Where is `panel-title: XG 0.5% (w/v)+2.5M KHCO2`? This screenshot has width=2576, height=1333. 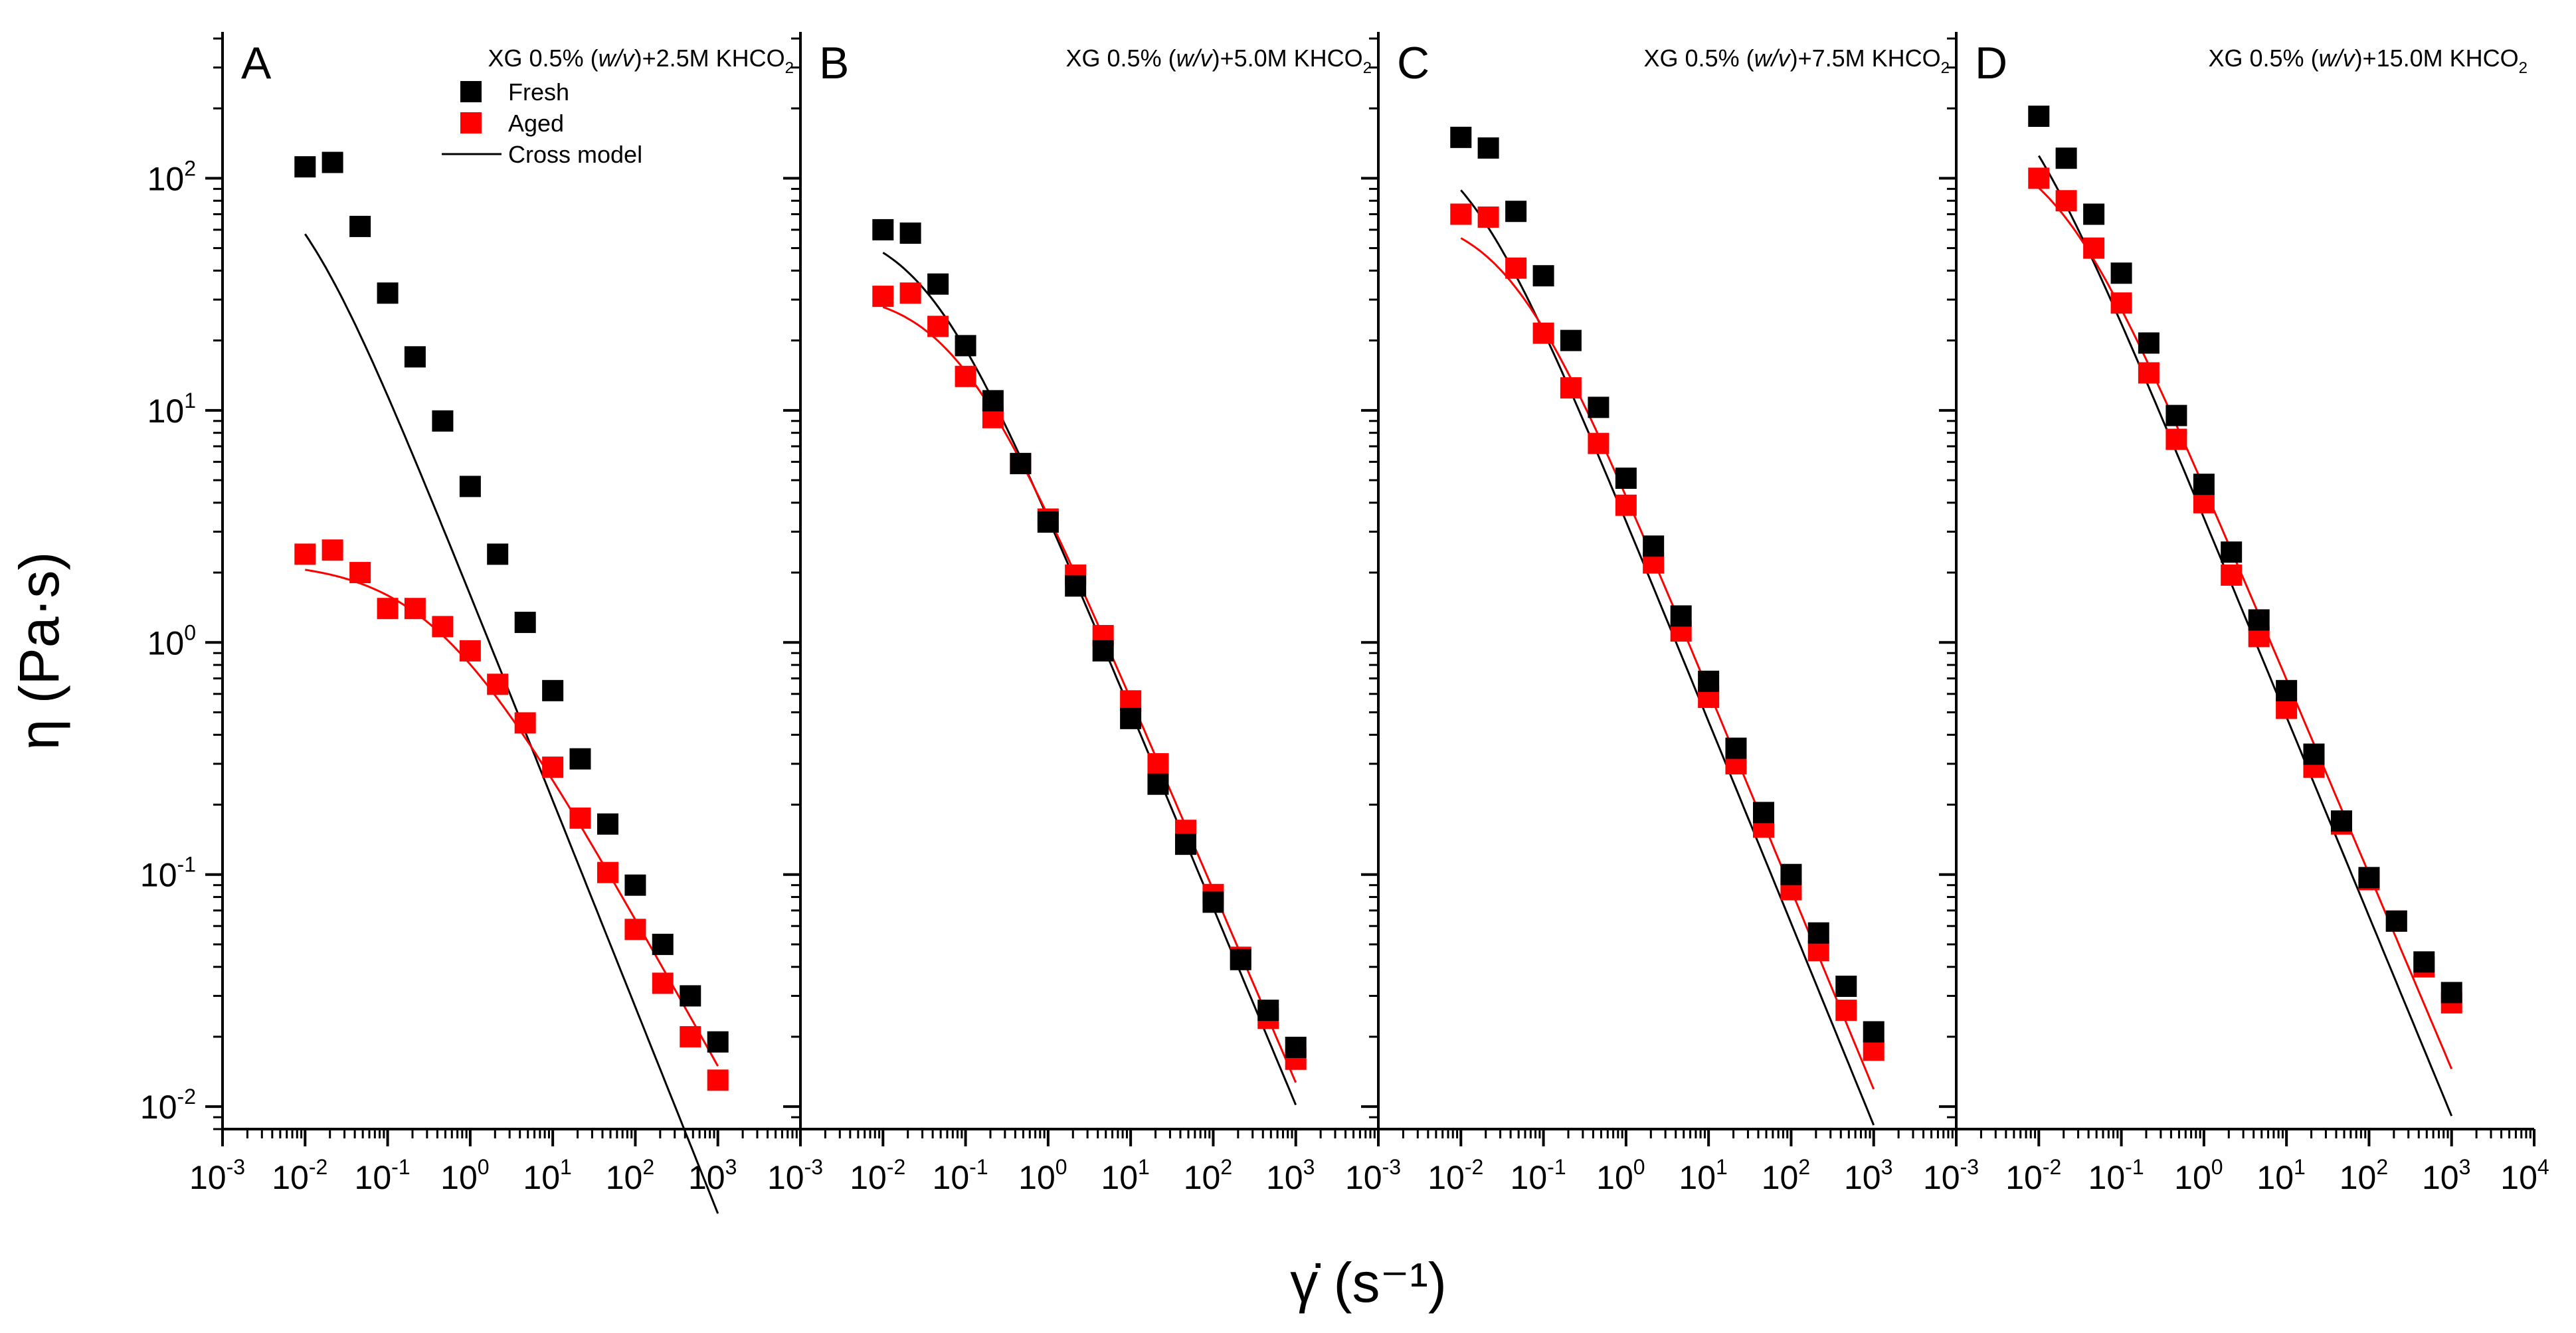
panel-title: XG 0.5% (w/v)+2.5M KHCO2 is located at coordinates (641, 61).